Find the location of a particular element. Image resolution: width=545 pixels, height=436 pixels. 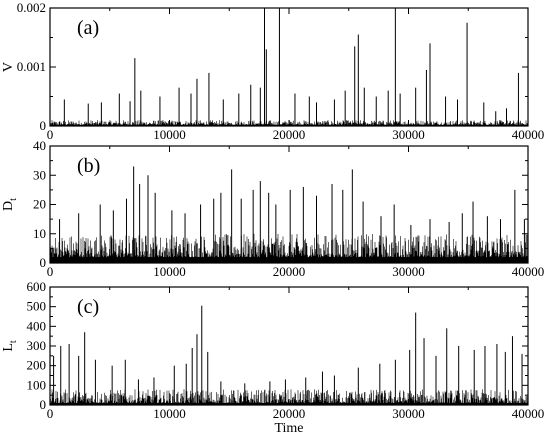

y-tick-label: 100 is located at coordinates (37, 384).